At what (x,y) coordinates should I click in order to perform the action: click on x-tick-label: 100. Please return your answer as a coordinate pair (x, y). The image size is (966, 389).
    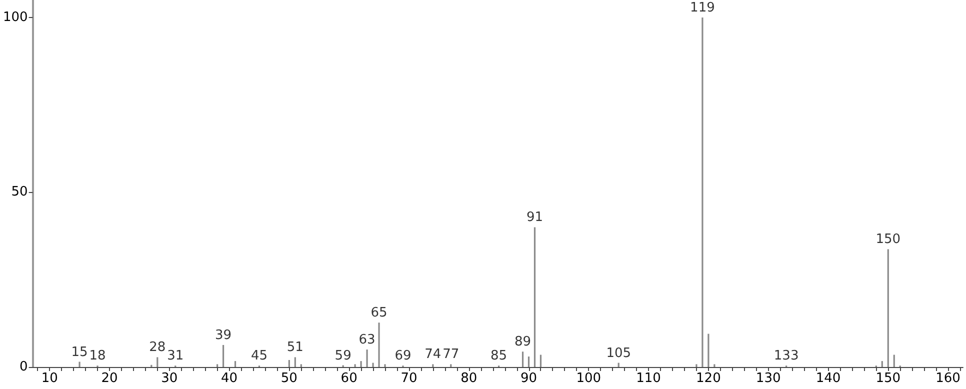
    Looking at the image, I should click on (589, 378).